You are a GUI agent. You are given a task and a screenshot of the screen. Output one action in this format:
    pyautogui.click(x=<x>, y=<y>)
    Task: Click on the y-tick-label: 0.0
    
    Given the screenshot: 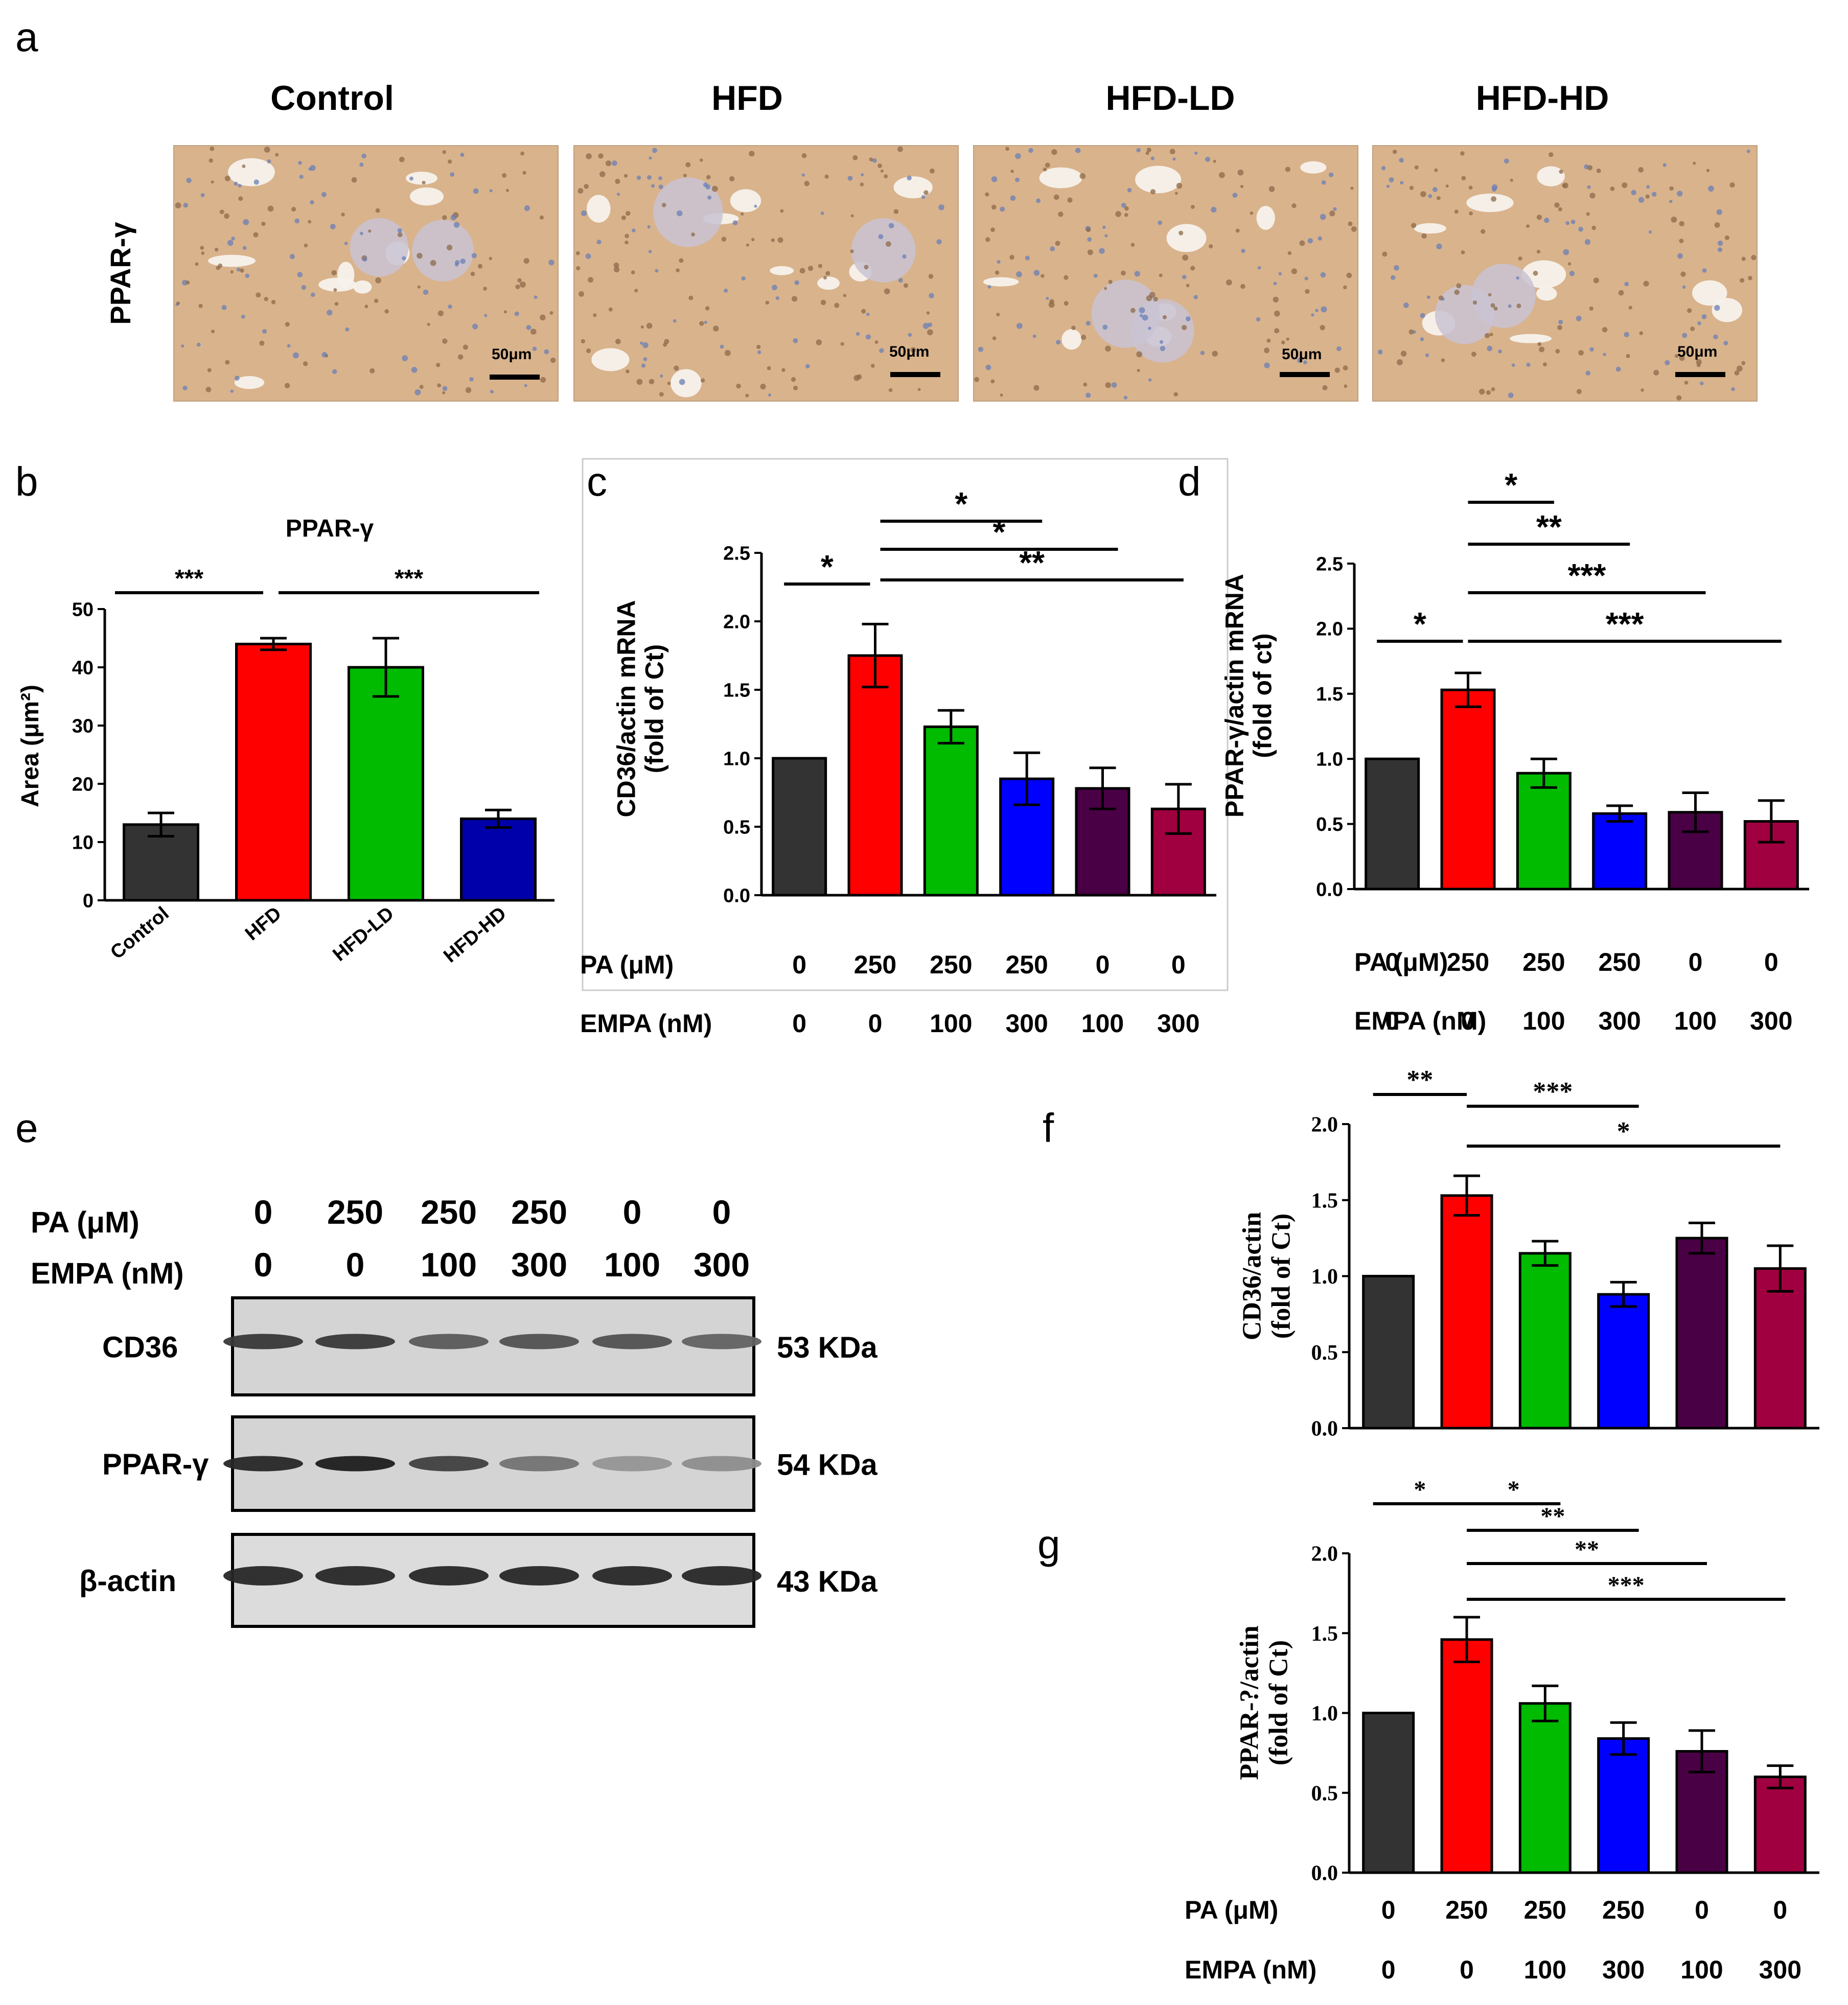 What is the action you would take?
    pyautogui.click(x=1329, y=889)
    